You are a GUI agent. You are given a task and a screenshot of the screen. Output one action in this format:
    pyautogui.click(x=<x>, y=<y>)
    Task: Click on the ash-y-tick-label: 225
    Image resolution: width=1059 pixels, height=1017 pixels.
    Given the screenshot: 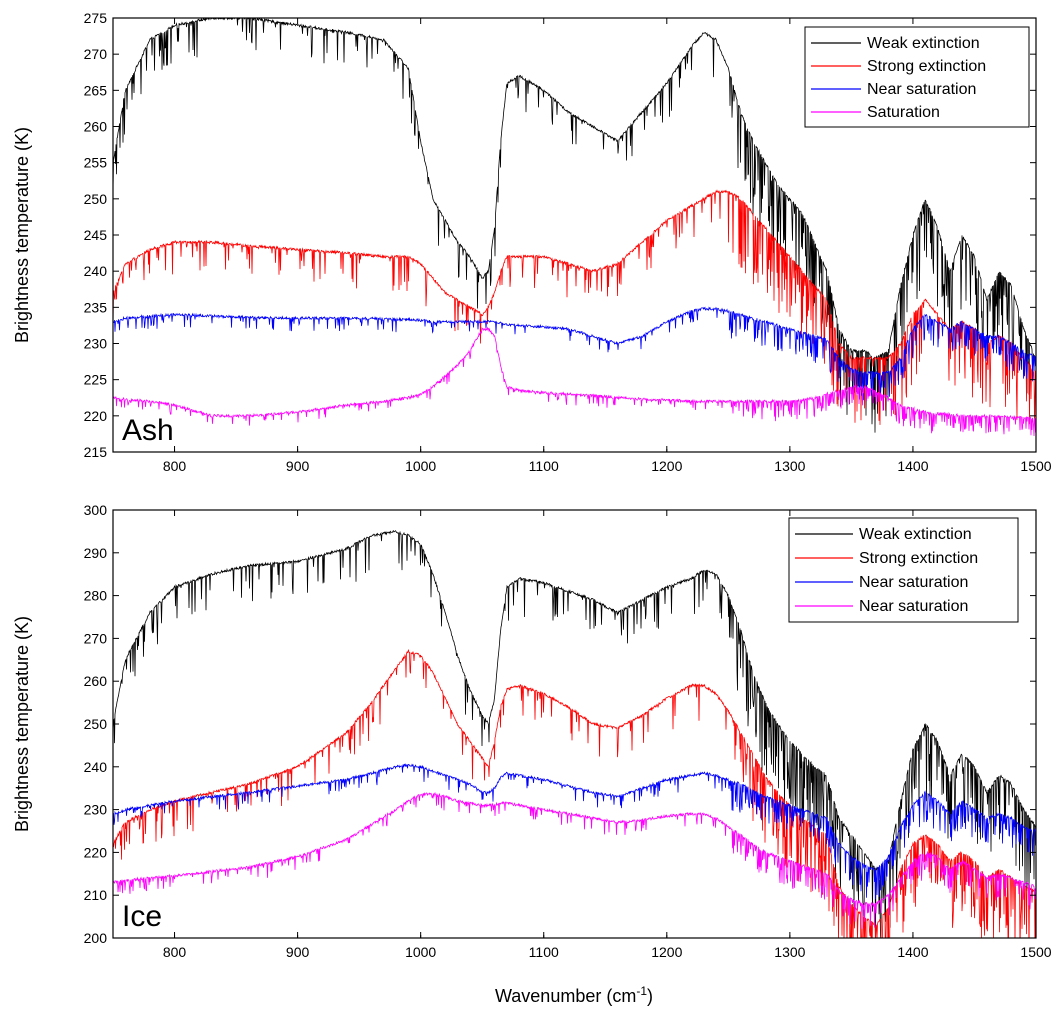 What is the action you would take?
    pyautogui.click(x=96, y=380)
    